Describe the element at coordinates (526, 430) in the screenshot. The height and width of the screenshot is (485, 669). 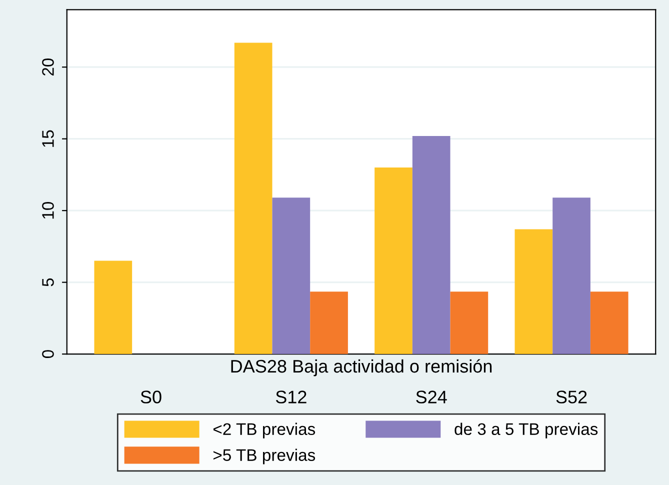
I see `legend-label: de 3 a 5 TB previas` at that location.